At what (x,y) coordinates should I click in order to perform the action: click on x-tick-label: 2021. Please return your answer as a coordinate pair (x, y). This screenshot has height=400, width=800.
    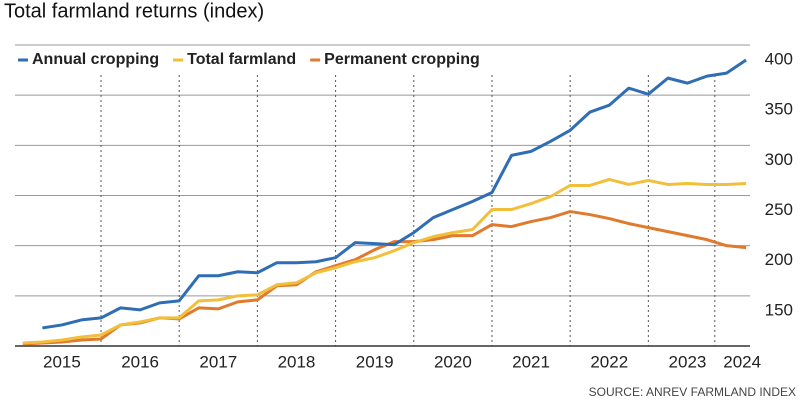
    Looking at the image, I should click on (531, 361).